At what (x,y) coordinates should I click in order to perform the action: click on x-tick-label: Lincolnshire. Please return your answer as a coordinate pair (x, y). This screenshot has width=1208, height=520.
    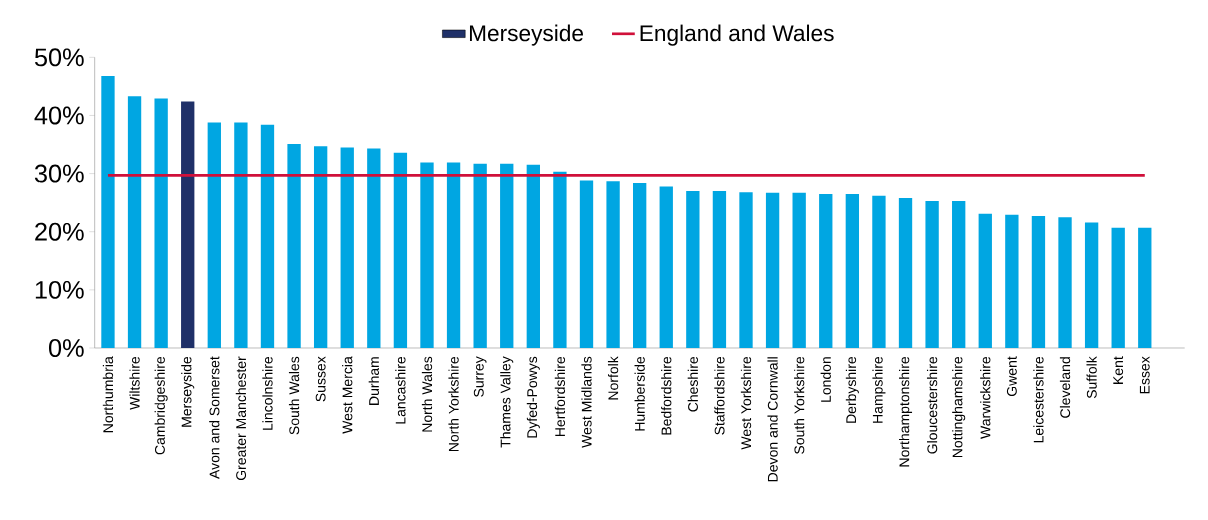
    Looking at the image, I should click on (267, 393).